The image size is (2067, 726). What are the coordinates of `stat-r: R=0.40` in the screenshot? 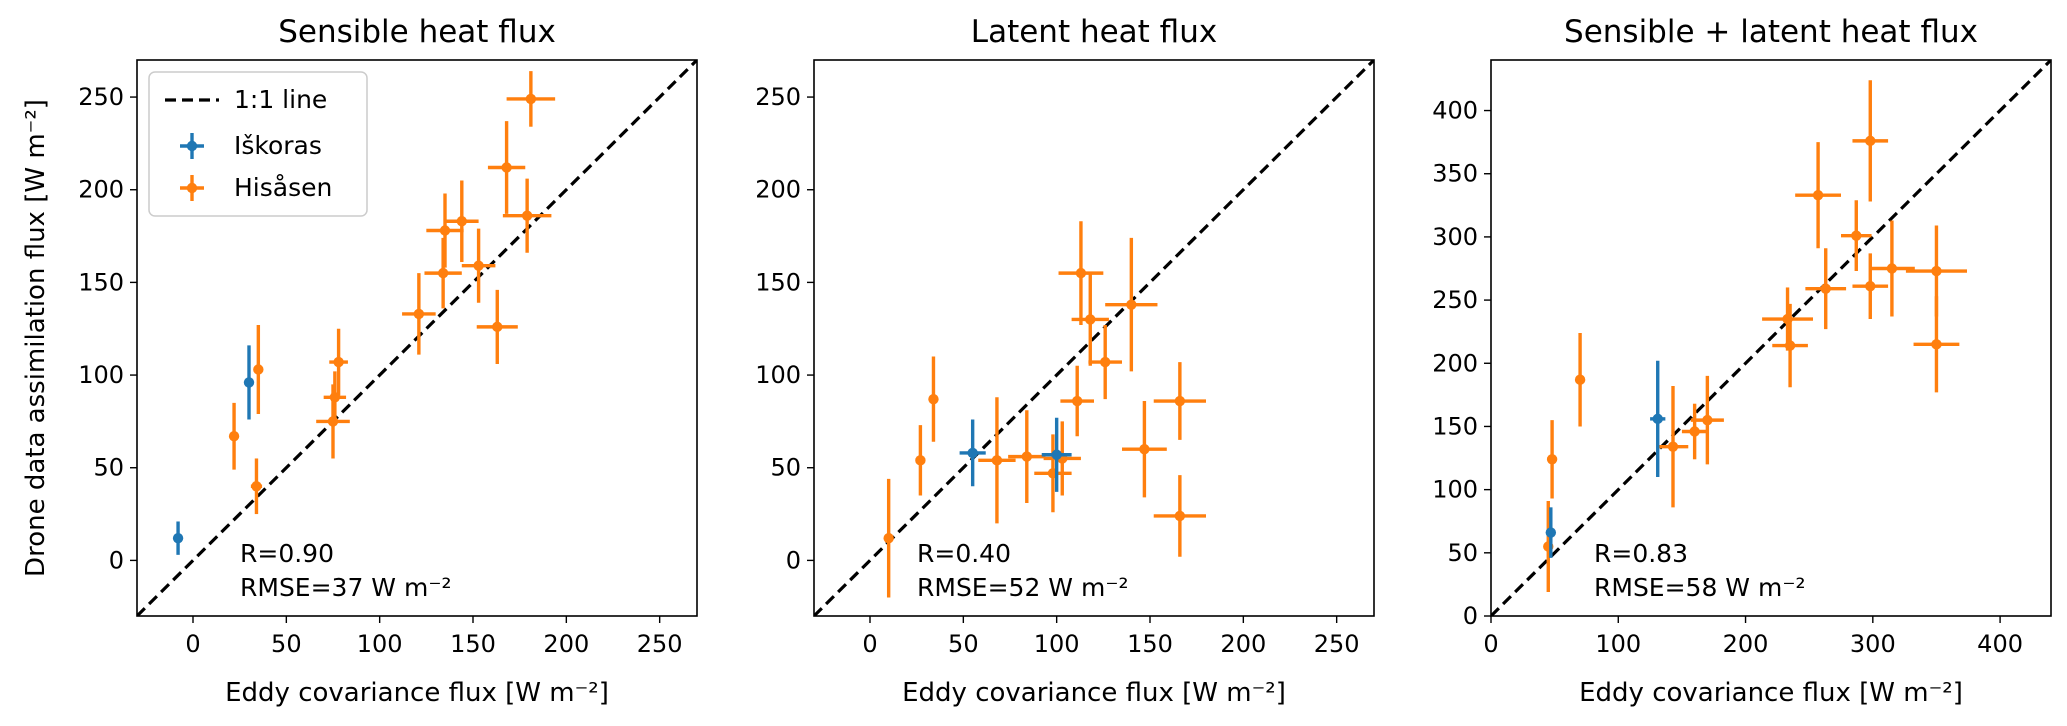 It's located at (964, 553).